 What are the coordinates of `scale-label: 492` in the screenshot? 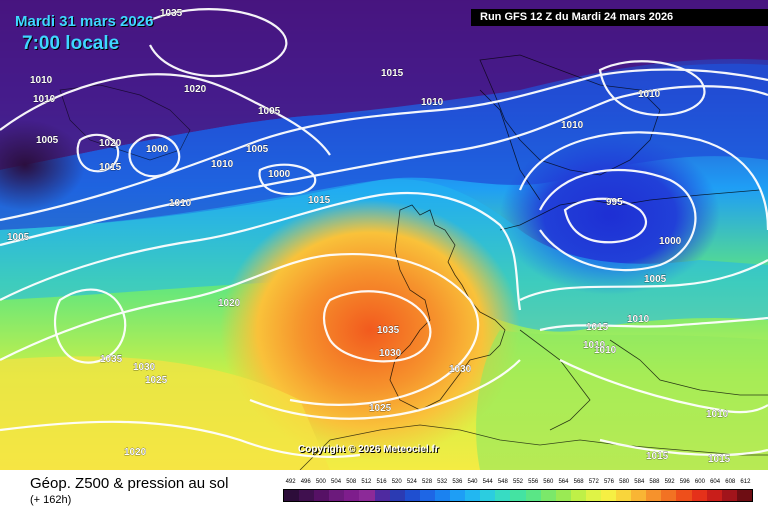 It's located at (290, 482).